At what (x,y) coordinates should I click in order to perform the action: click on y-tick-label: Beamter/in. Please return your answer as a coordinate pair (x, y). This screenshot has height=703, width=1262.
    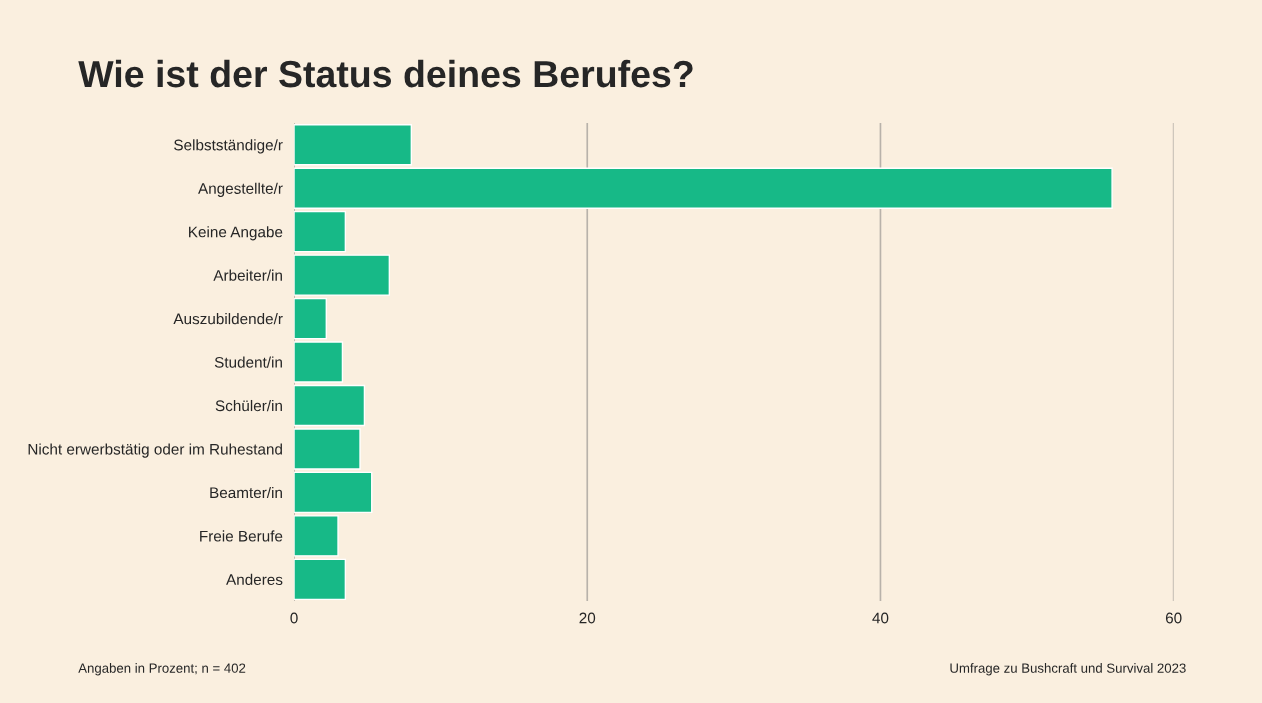
    Looking at the image, I should click on (246, 492).